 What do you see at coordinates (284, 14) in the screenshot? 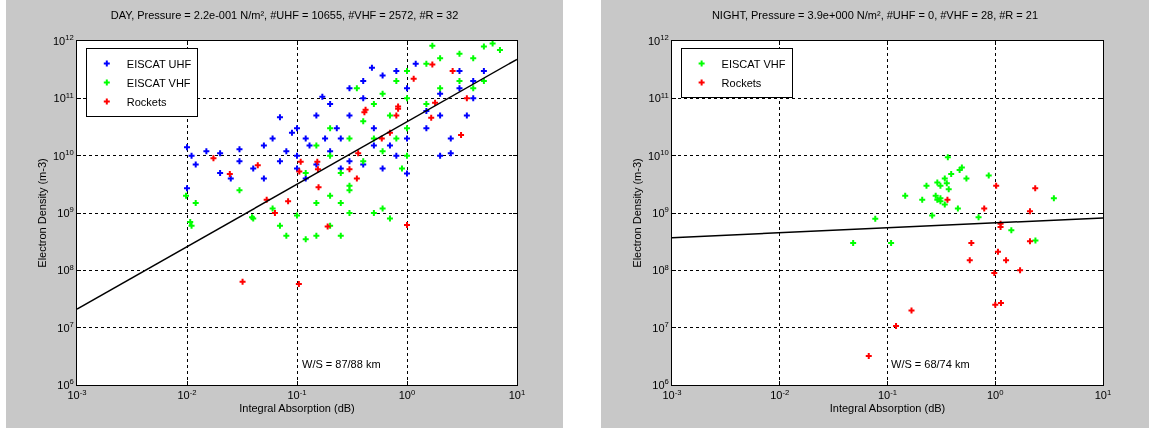
I see `chart-title: DAY, Pressure = 2.2e-001 N/m², #UHF = 10655, #VHF = 2572, #R = 32` at bounding box center [284, 14].